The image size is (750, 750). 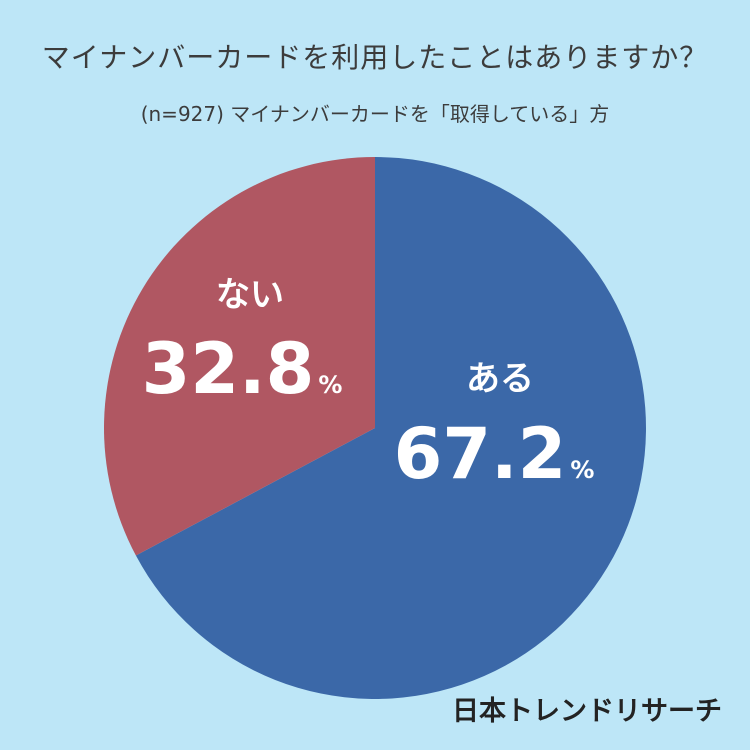 What do you see at coordinates (587, 711) in the screenshot?
I see `brand-logo: 日本トレンドリサーチ` at bounding box center [587, 711].